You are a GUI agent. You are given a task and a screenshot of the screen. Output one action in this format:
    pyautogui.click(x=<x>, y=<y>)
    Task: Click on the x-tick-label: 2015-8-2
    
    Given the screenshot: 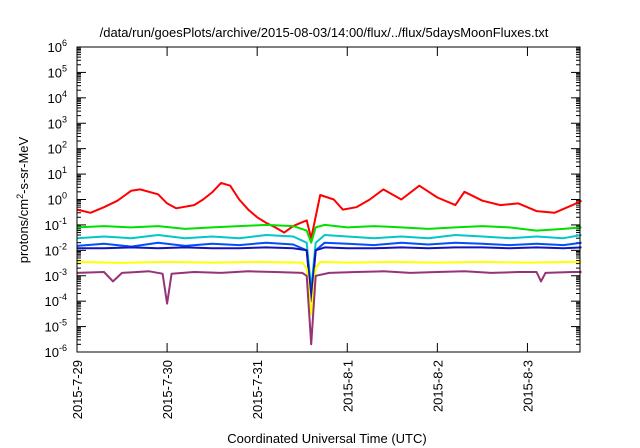 What is the action you would take?
    pyautogui.click(x=437, y=386)
    